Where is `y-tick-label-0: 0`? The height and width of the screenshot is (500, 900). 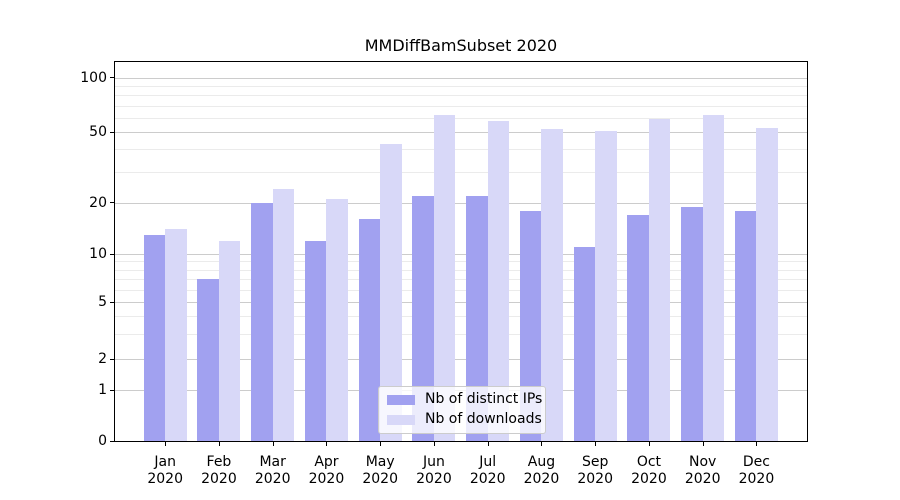
y-tick-label-0: 0 is located at coordinates (102, 441).